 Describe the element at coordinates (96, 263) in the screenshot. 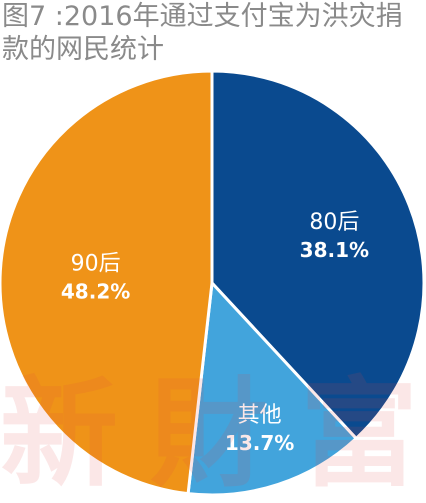

I see `slice-label-3: 90后` at that location.